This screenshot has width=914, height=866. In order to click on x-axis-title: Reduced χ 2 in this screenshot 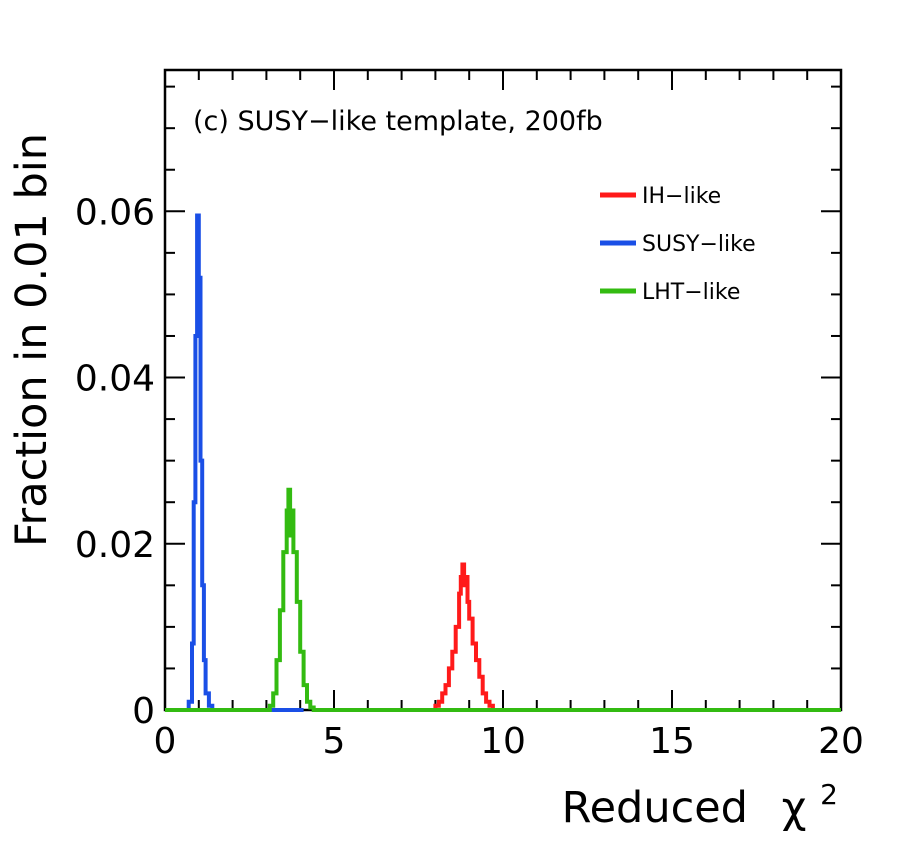, I will do `click(700, 805)`.